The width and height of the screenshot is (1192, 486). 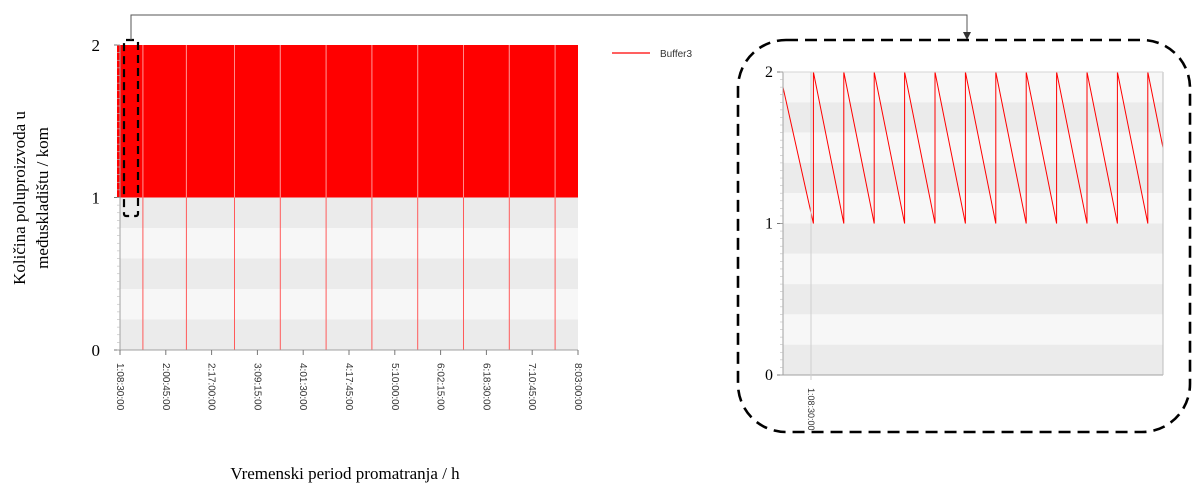 What do you see at coordinates (348, 387) in the screenshot?
I see `x-tick-label: 4:17:45:00` at bounding box center [348, 387].